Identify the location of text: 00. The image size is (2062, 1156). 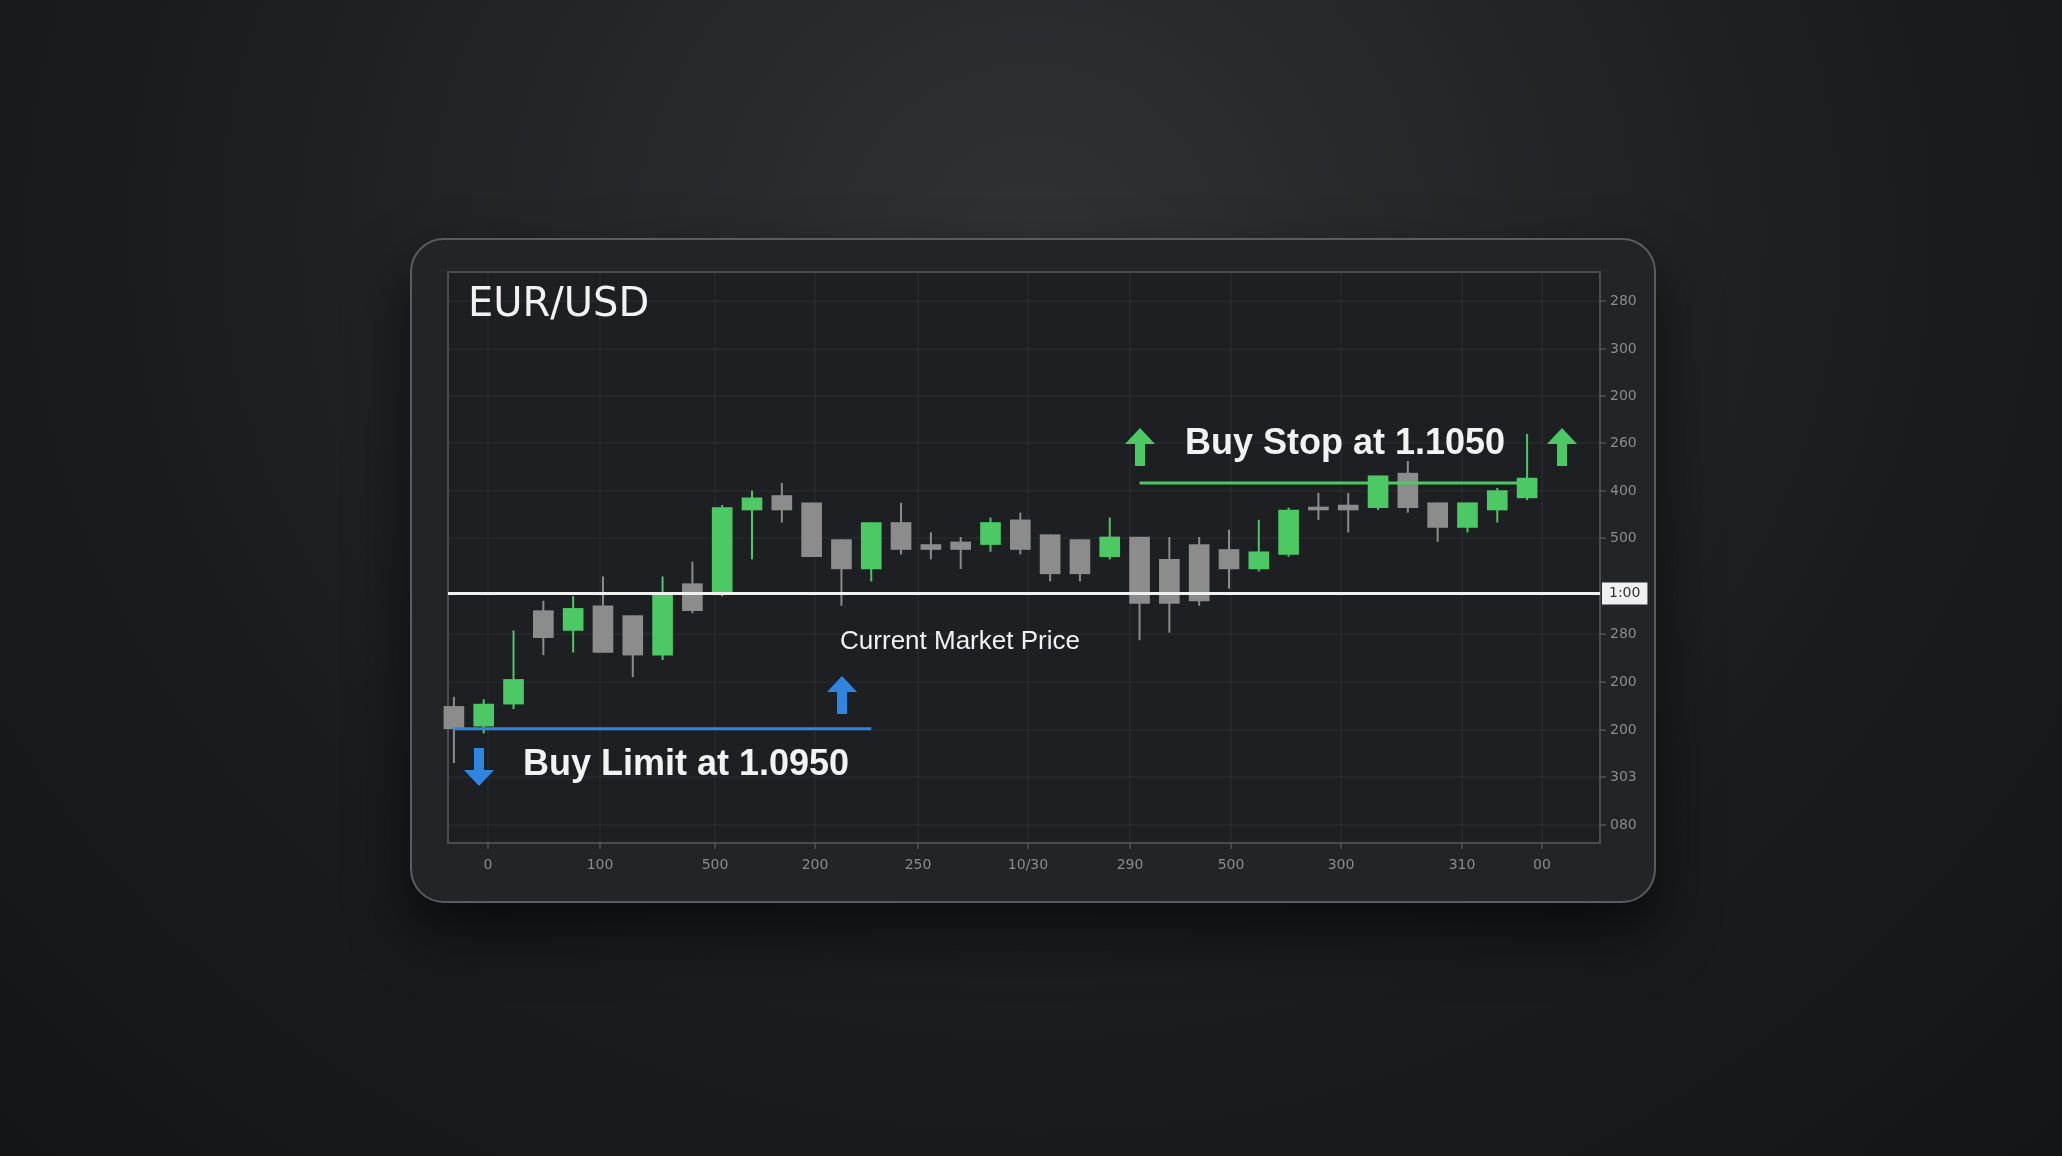
(1542, 863).